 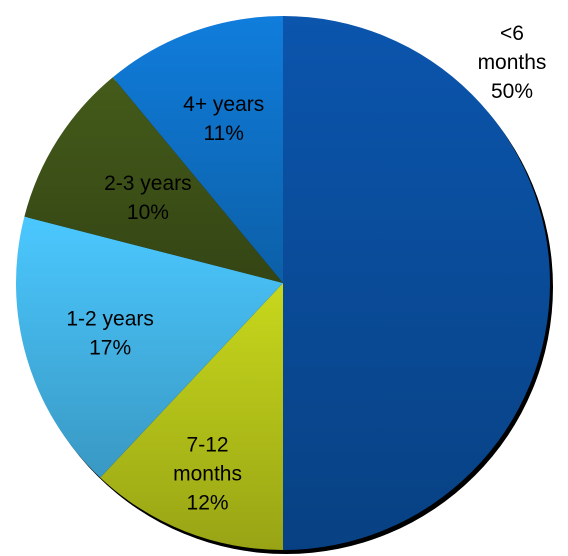 I want to click on pie-label-6-months: <6 months 50%, so click(x=512, y=62).